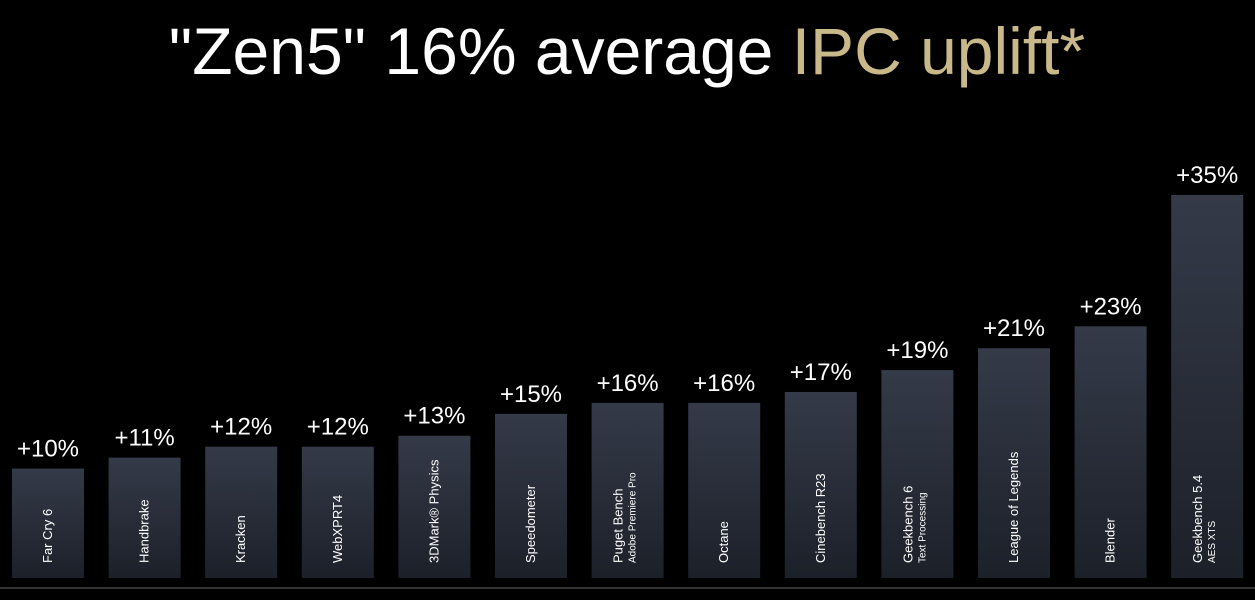  Describe the element at coordinates (820, 518) in the screenshot. I see `category-label: Cinebench R23` at that location.